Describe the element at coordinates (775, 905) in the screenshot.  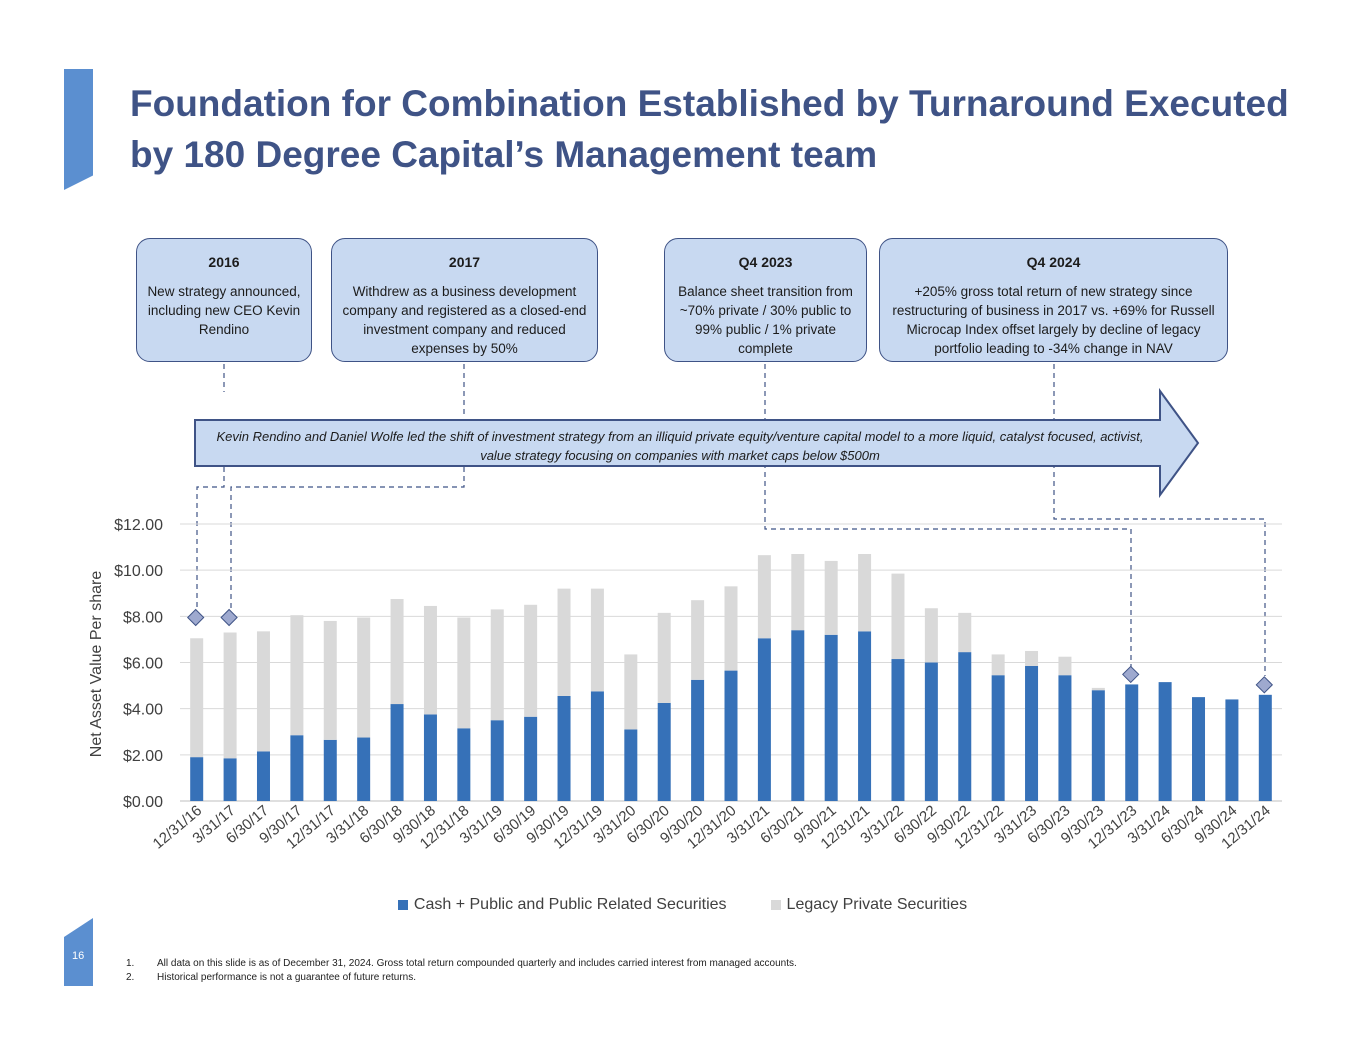
I see `legend-swatch-private` at that location.